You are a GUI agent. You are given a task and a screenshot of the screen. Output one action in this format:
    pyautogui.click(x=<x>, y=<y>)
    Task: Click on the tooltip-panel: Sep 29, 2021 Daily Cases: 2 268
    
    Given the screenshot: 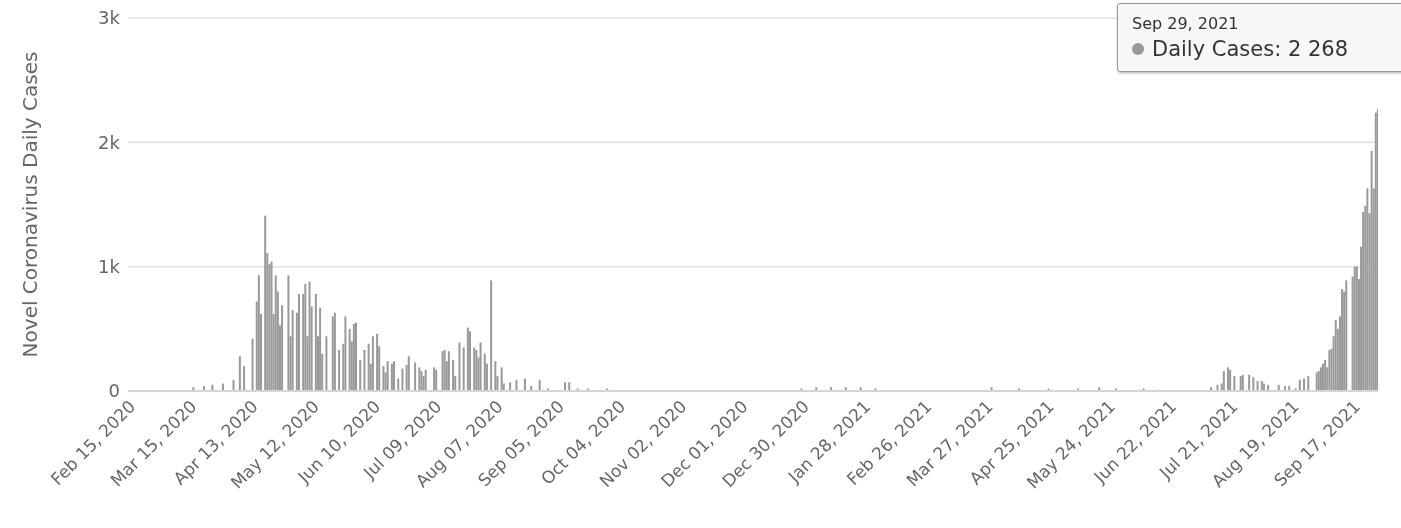 What is the action you would take?
    pyautogui.click(x=1259, y=37)
    